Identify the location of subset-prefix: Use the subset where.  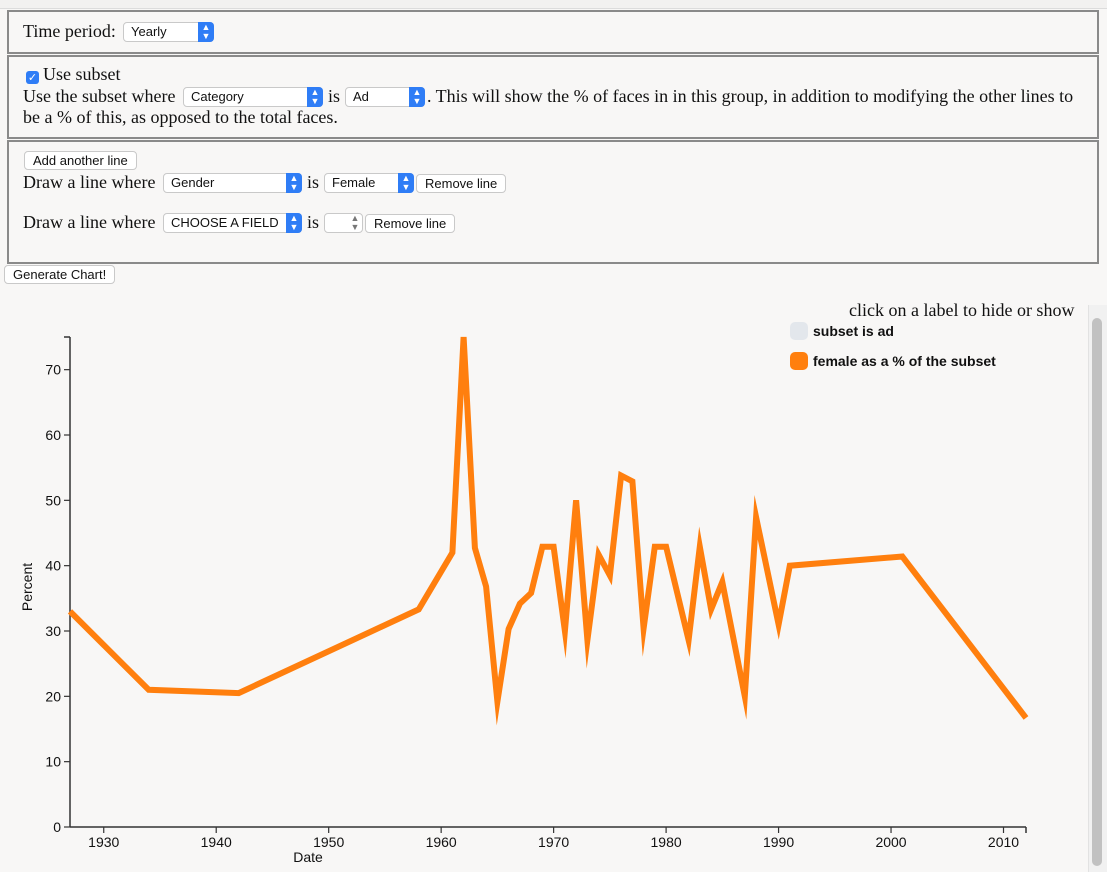
(99, 96).